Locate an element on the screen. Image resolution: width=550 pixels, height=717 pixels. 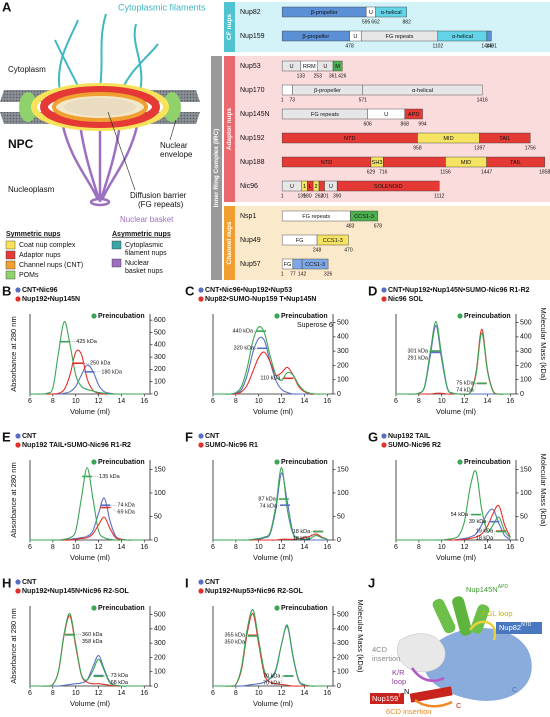
residue-number: 180 is located at coordinates (307, 196).